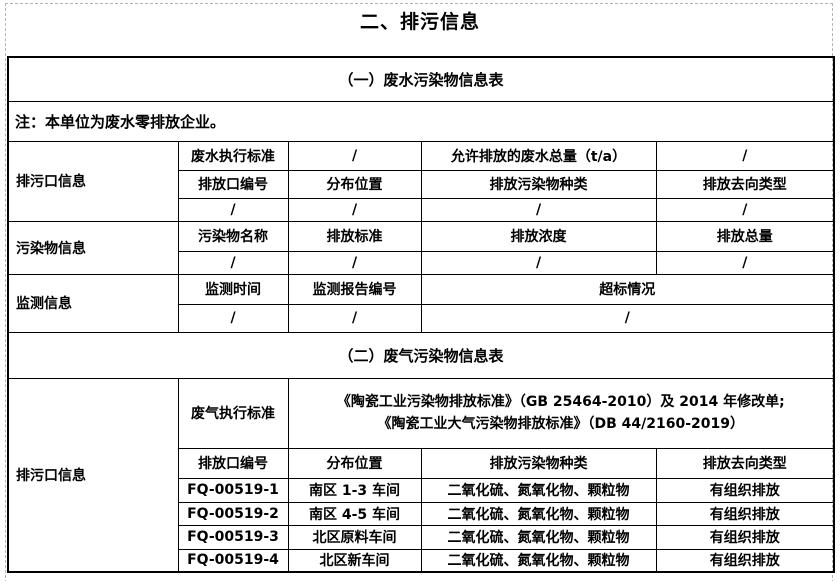  I want to click on table-row: 注：本单位为废水零排放企业。, so click(421, 121).